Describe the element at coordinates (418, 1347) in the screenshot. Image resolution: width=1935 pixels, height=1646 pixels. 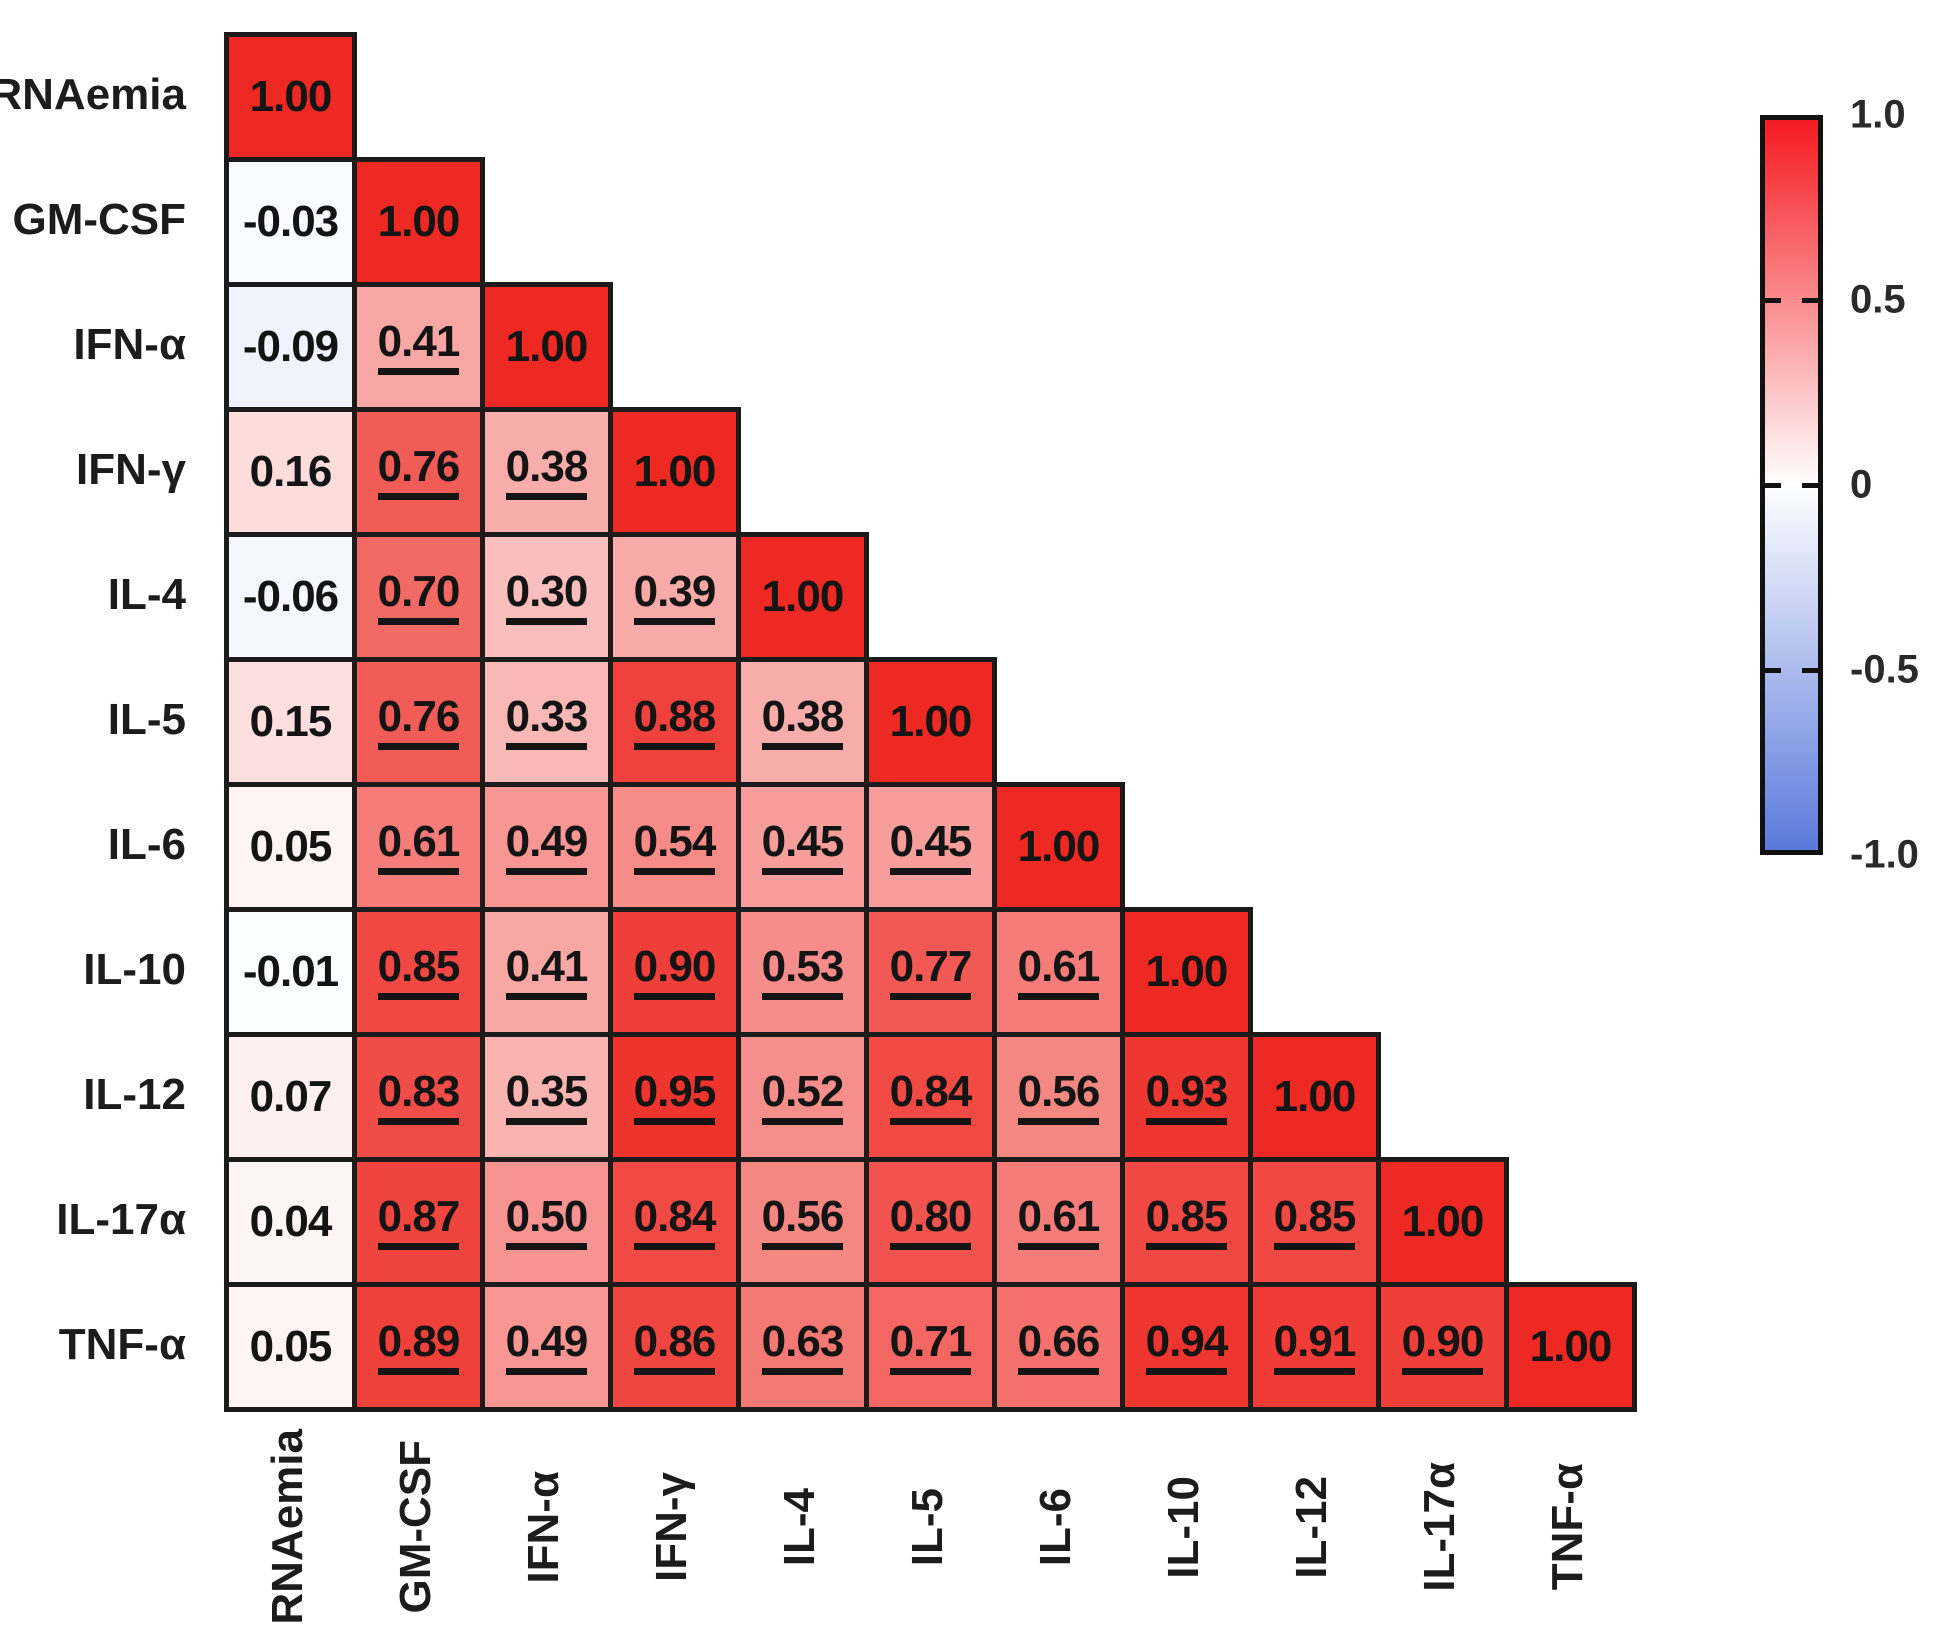
I see `matrix-cell: 0.89` at that location.